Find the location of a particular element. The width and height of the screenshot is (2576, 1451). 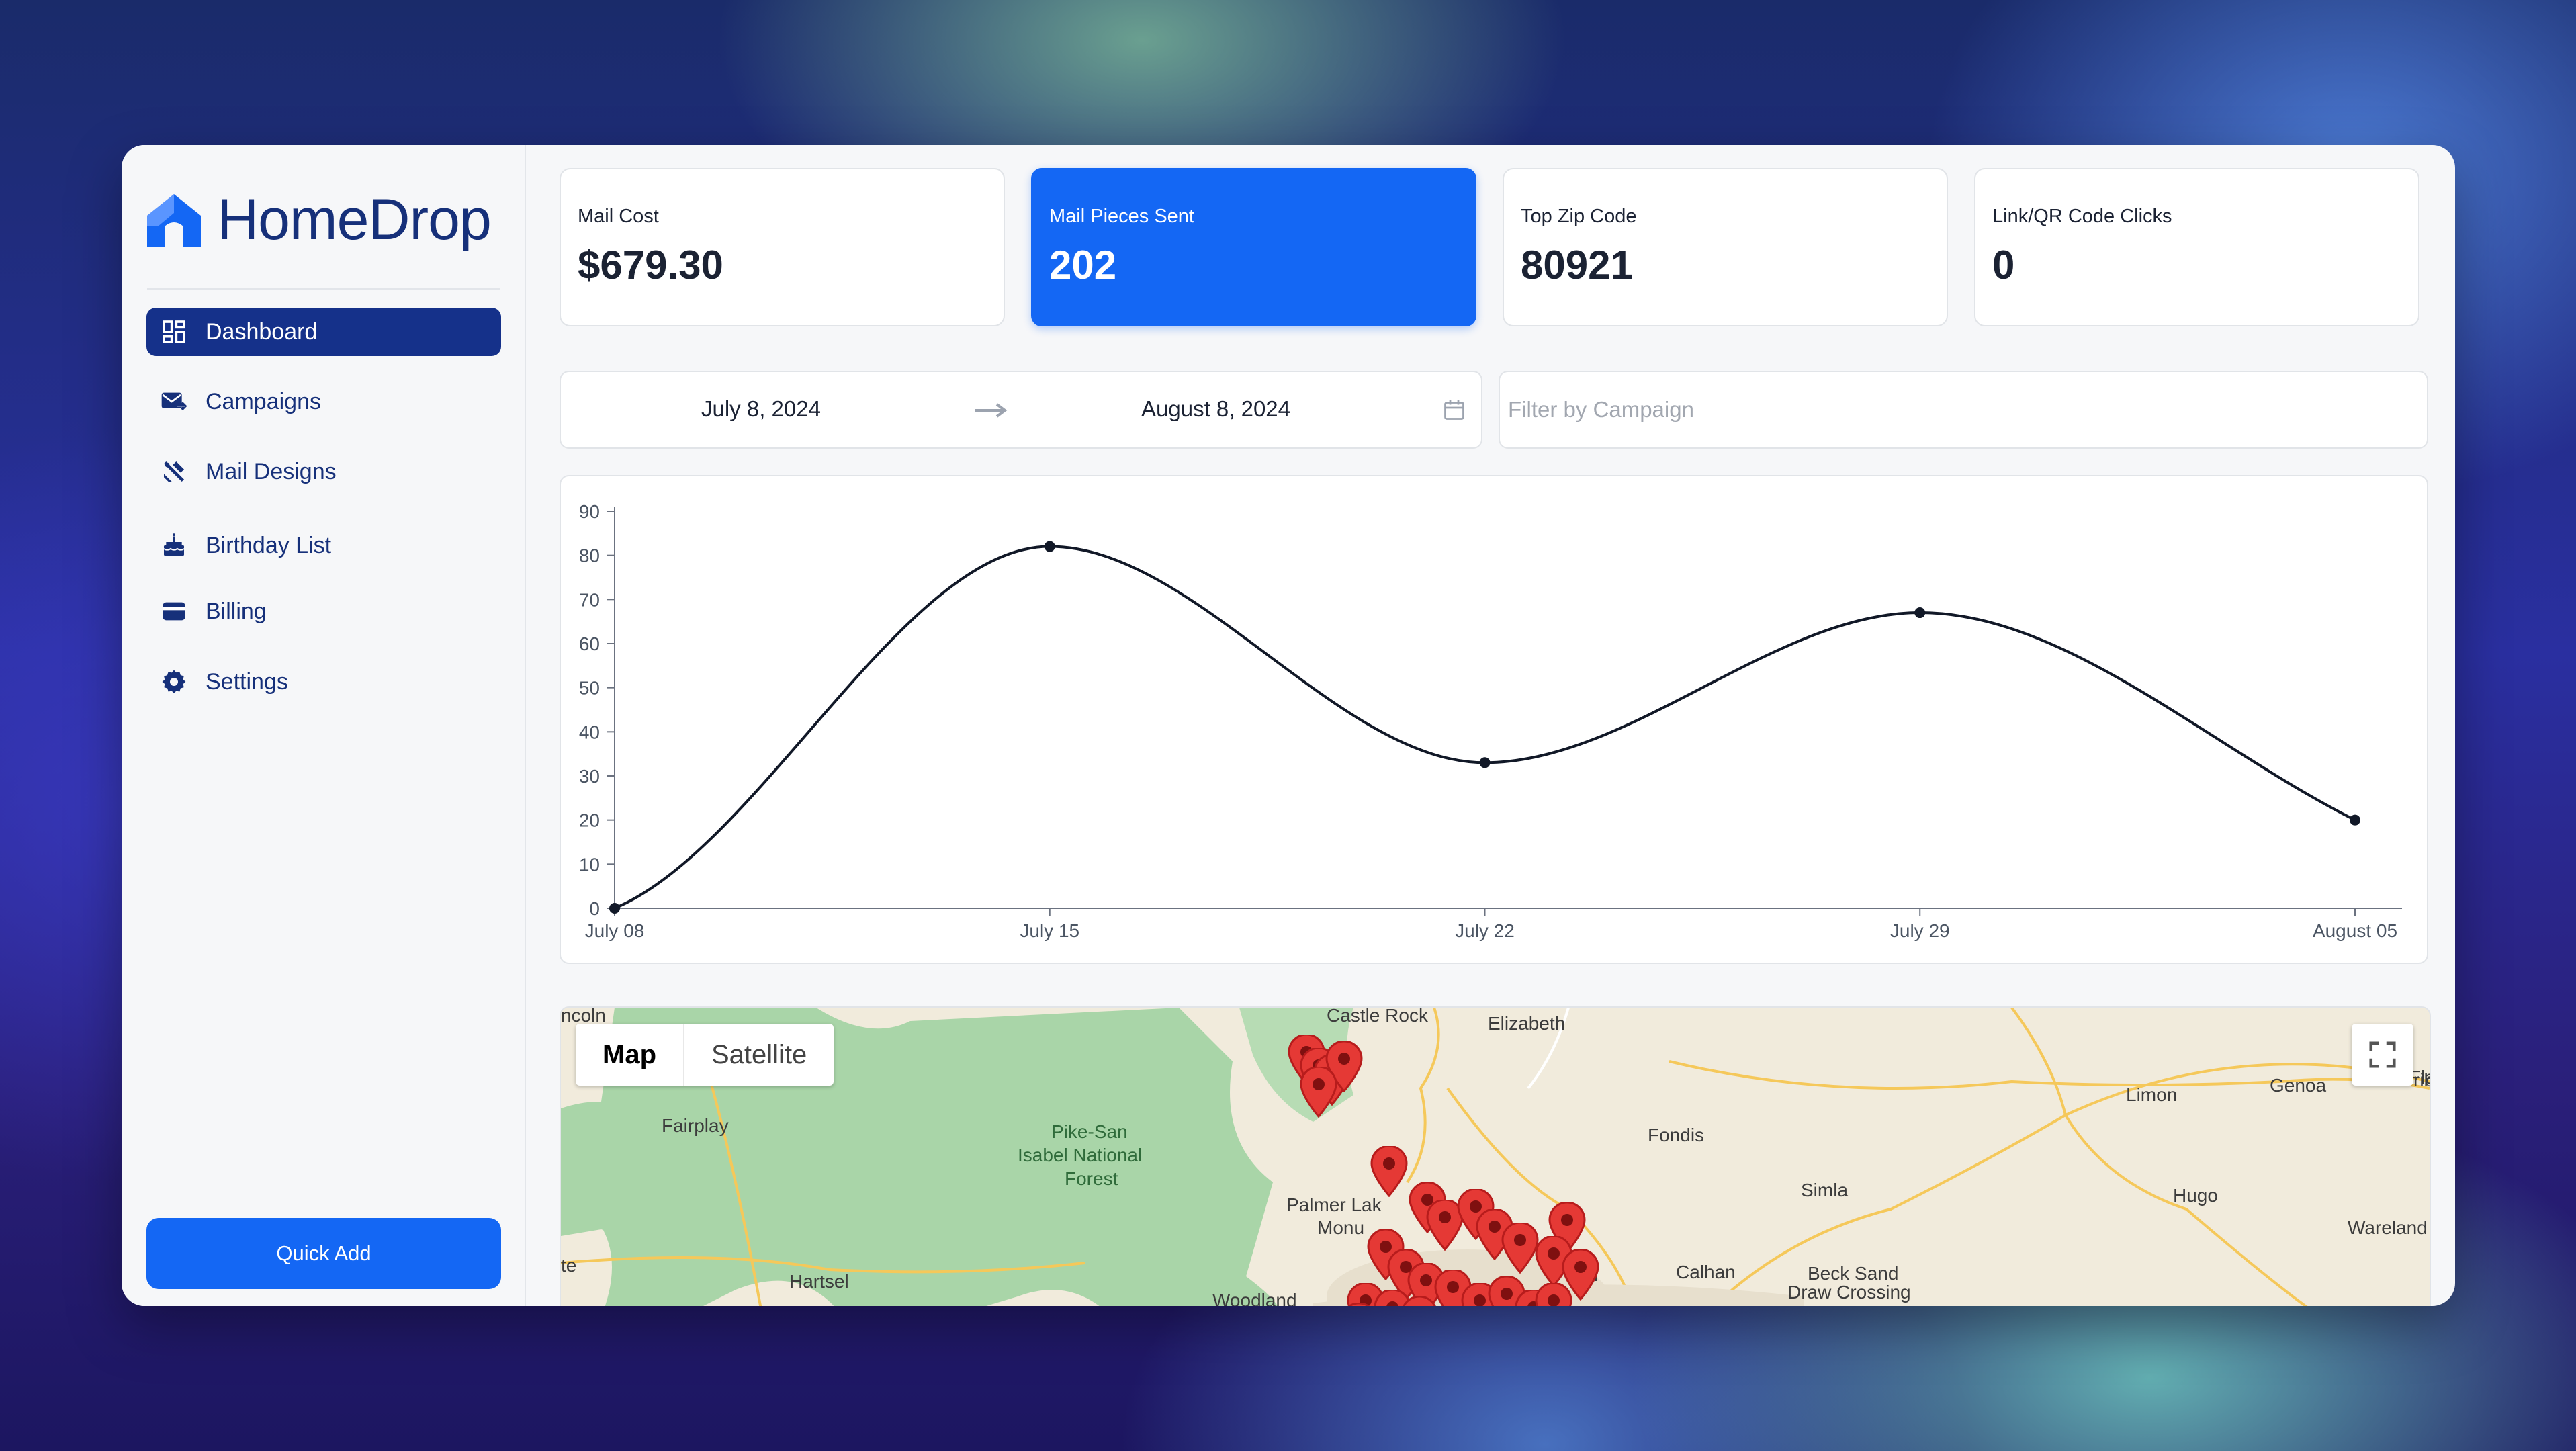

map-label: Fairplay is located at coordinates (695, 1125).